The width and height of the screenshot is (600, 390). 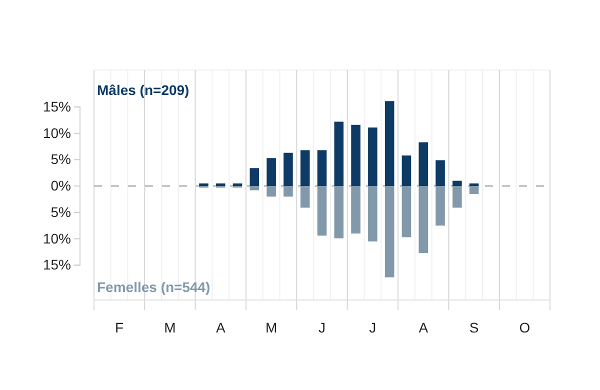 I want to click on x-tick-label: S, so click(x=474, y=327).